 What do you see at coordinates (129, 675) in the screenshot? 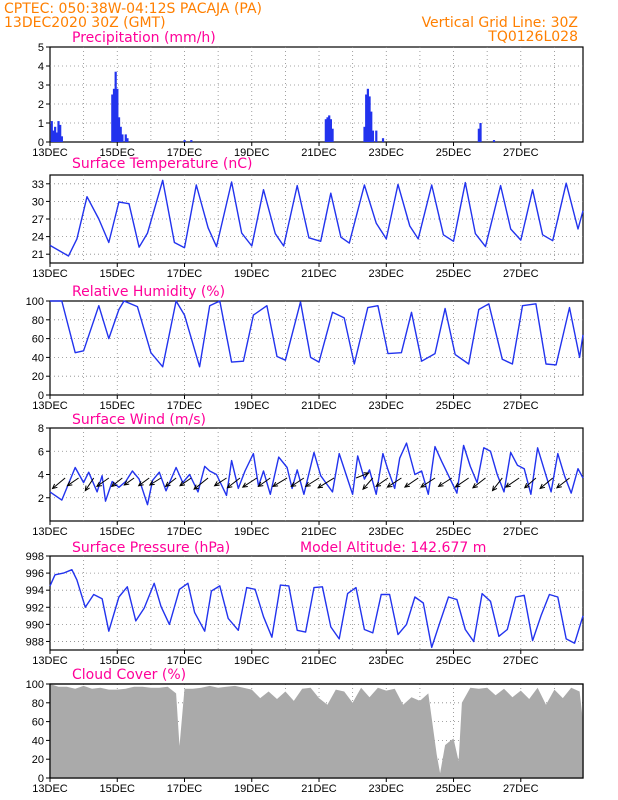
I see `panel-title: Cloud Cover (%)` at bounding box center [129, 675].